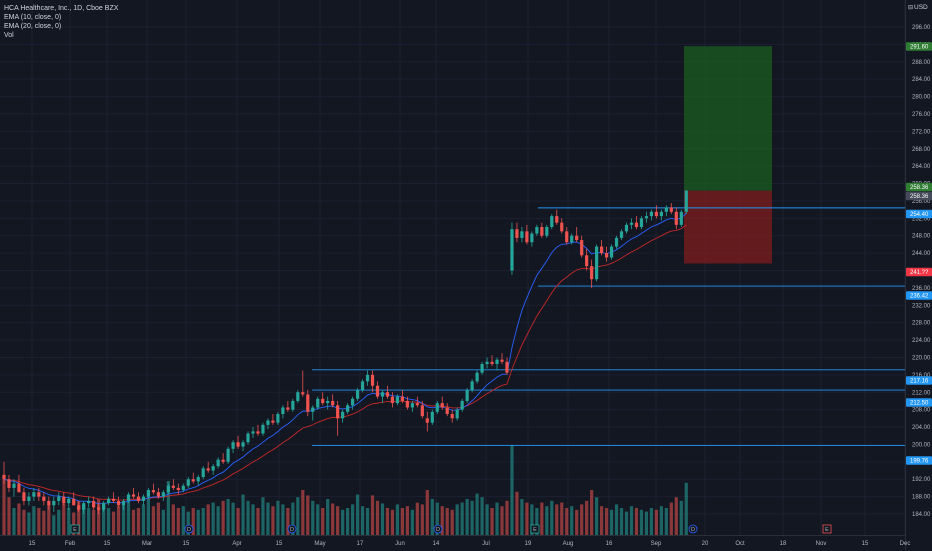 The height and width of the screenshot is (551, 932). I want to click on legend-ema20: EMA (20, close, 0), so click(33, 26).